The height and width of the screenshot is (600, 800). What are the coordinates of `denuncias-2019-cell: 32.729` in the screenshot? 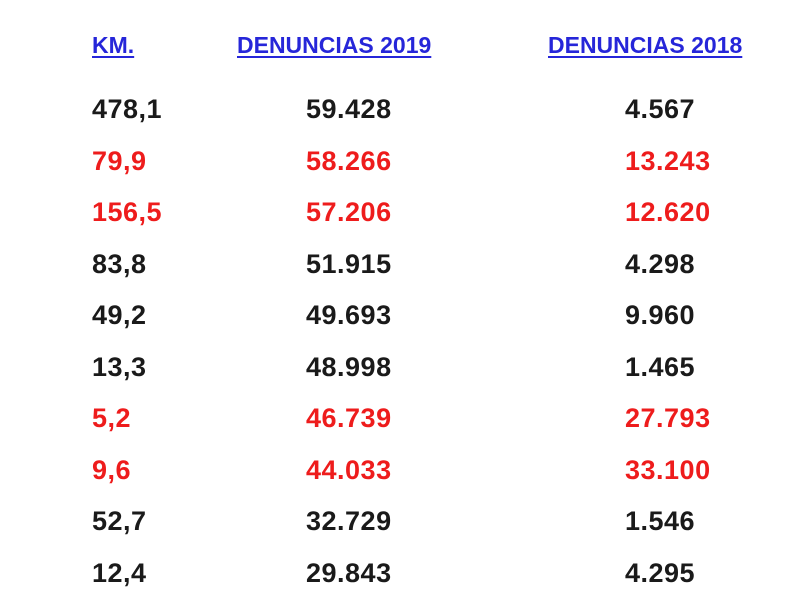 It's located at (349, 521).